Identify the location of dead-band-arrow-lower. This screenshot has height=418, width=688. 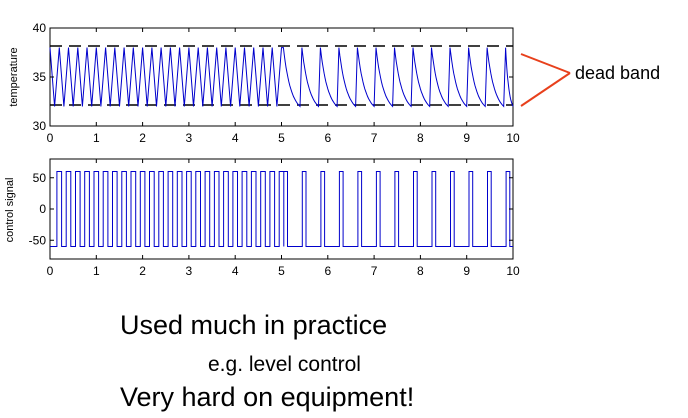
(545, 89).